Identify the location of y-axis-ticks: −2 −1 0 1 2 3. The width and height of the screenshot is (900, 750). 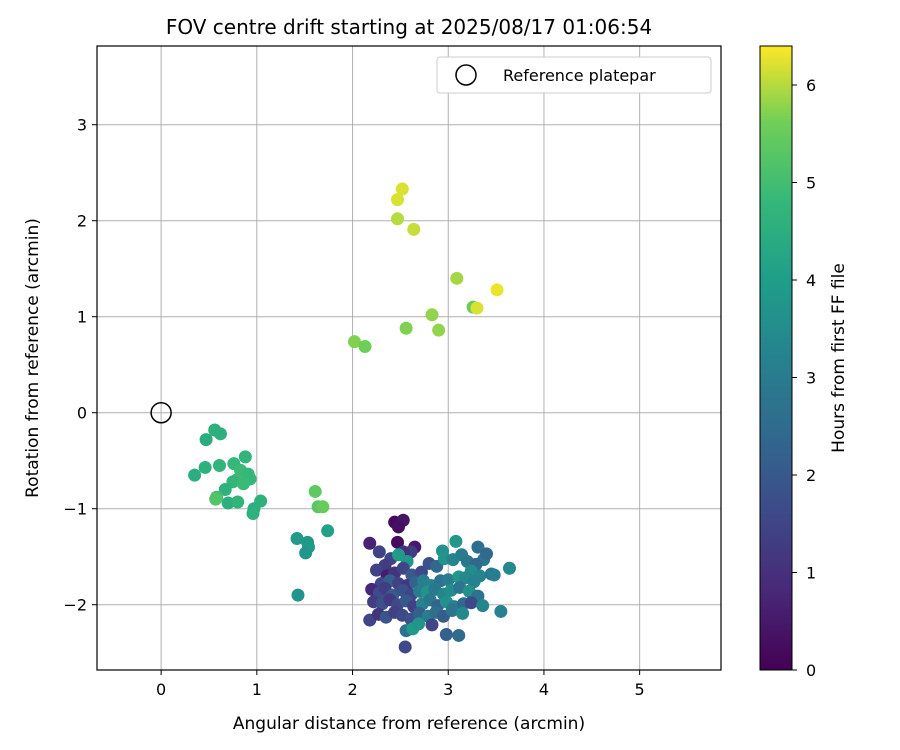
(80, 365).